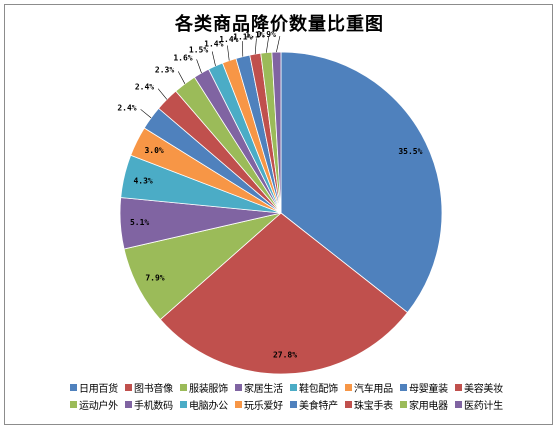  I want to click on legend-label: 电脑办公, so click(208, 406).